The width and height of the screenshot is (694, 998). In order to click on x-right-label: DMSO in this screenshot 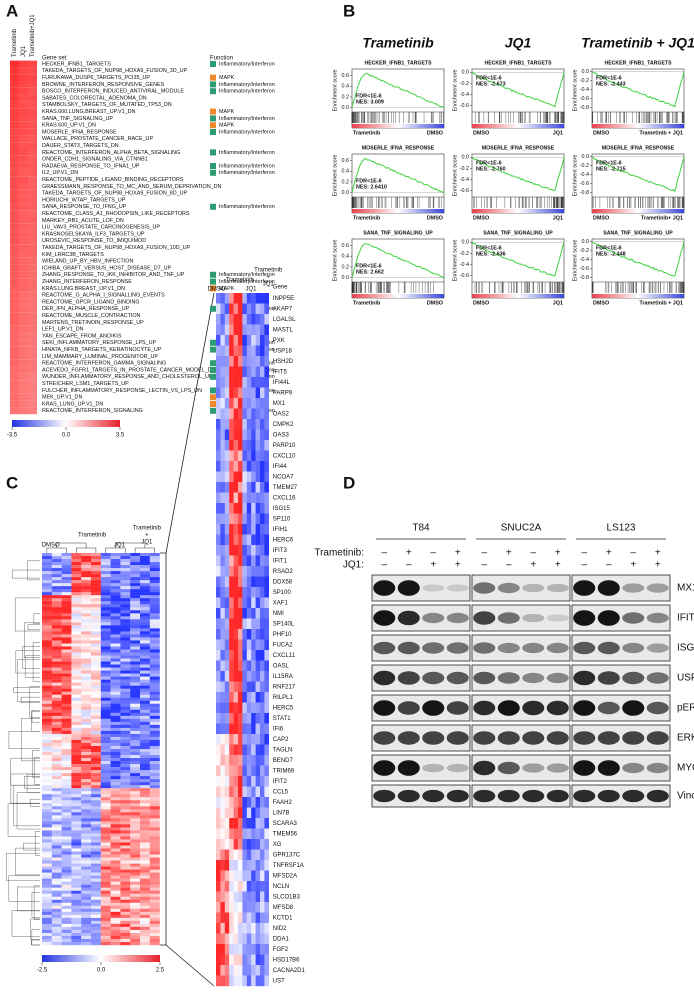, I will do `click(435, 218)`.